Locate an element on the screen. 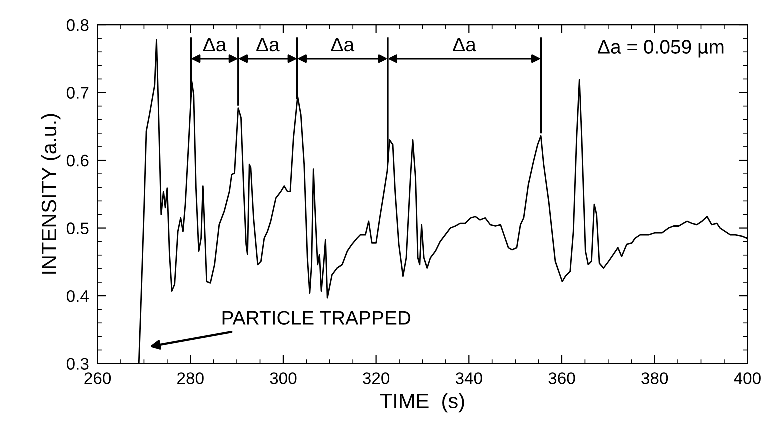 Image resolution: width=770 pixels, height=424 pixels. x-tick-label: 320 is located at coordinates (376, 378).